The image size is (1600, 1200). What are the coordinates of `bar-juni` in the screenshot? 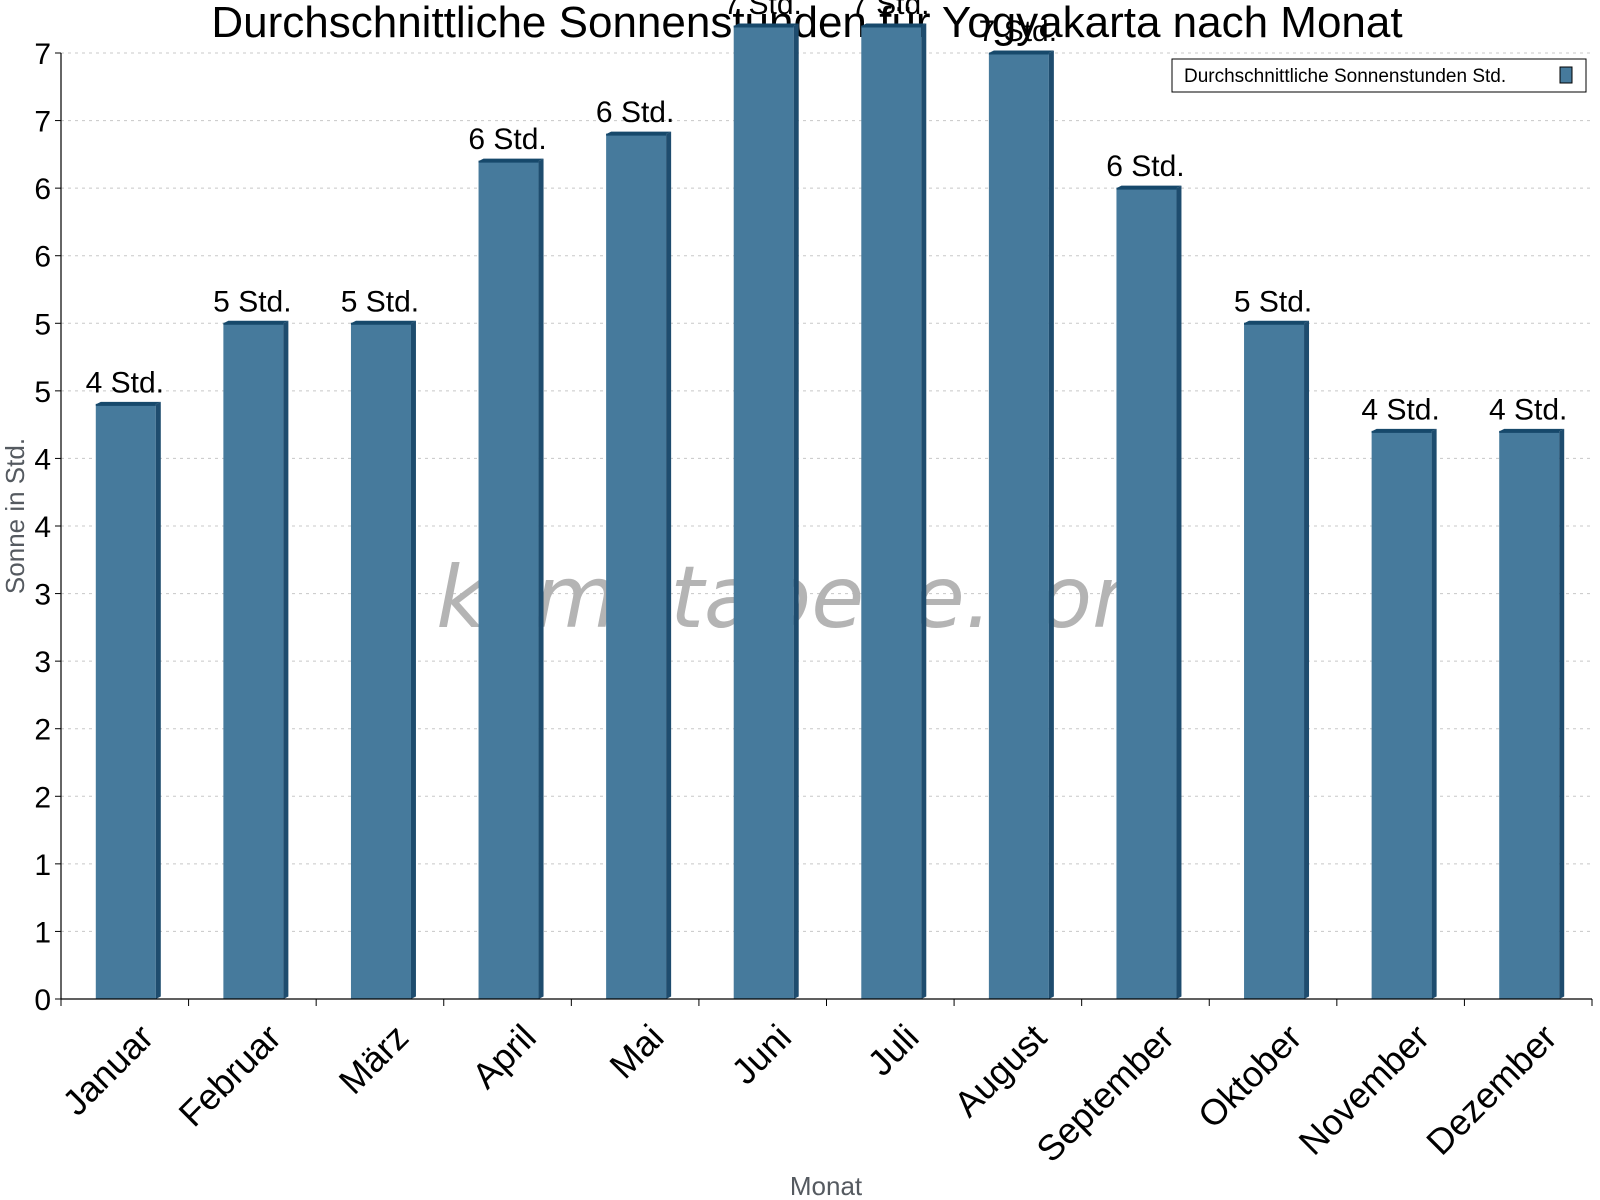 It's located at (766, 511).